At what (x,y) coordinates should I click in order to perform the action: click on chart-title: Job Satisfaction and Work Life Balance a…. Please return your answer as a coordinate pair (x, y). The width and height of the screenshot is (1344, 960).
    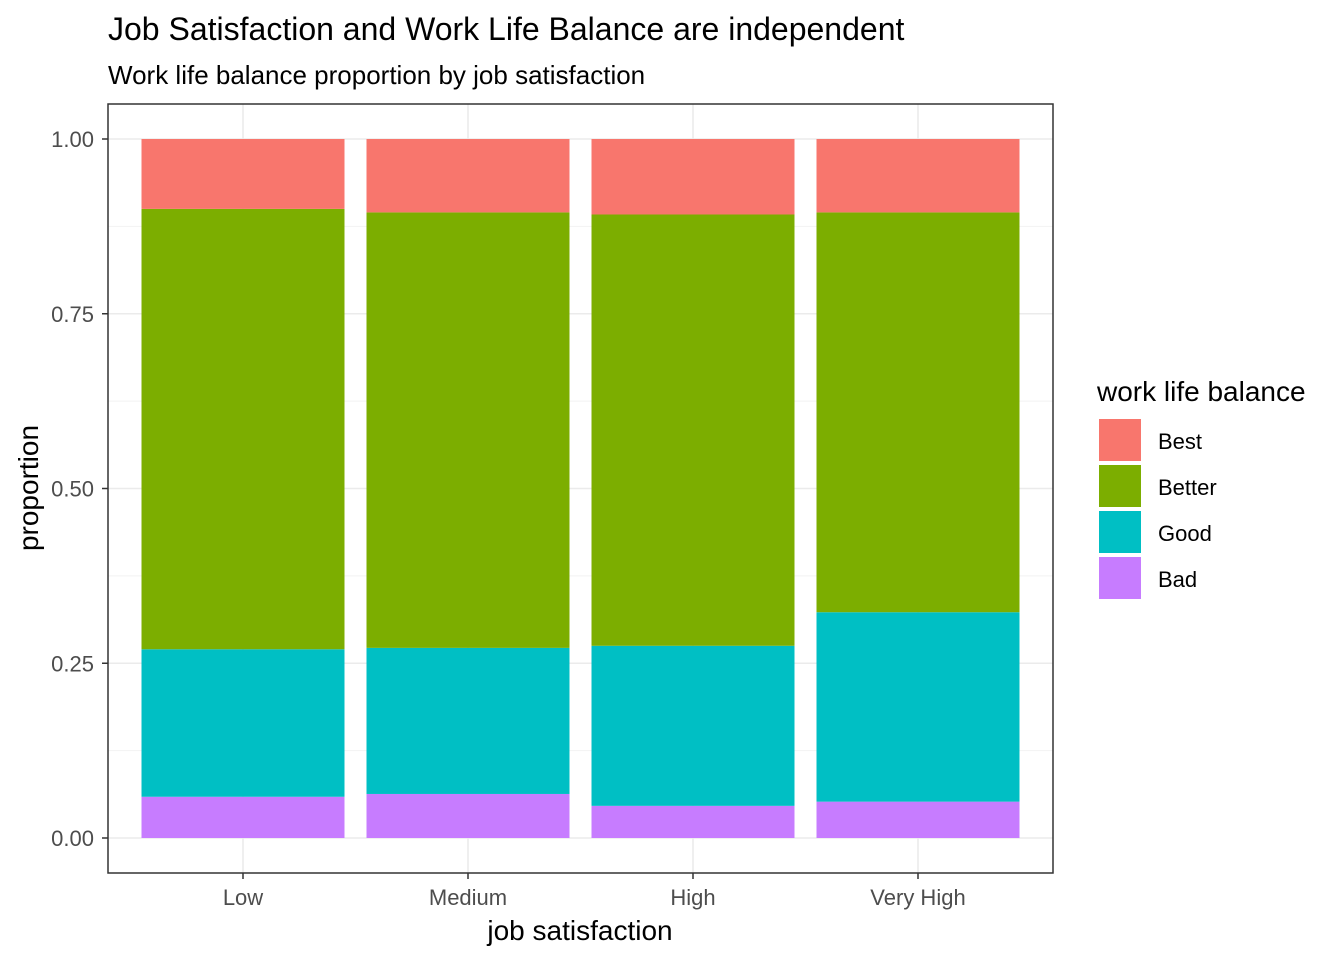
    Looking at the image, I should click on (506, 29).